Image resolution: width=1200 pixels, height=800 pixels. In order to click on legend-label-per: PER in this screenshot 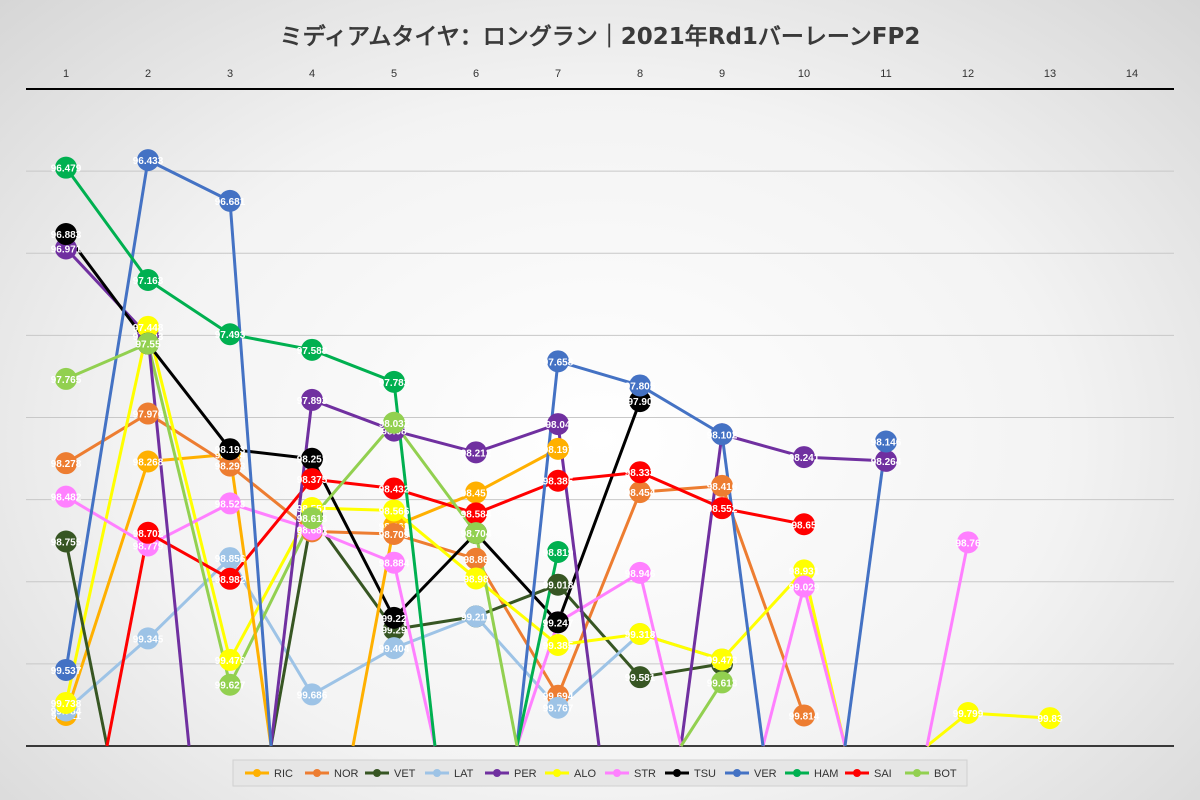, I will do `click(525, 774)`.